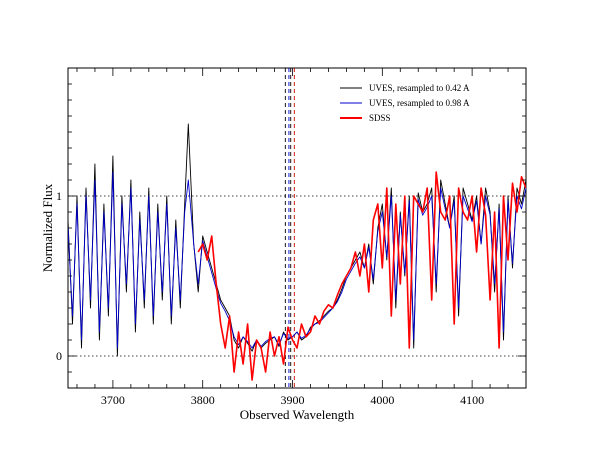 This screenshot has height=457, width=591. Describe the element at coordinates (203, 400) in the screenshot. I see `x-tick-label: 3800` at that location.